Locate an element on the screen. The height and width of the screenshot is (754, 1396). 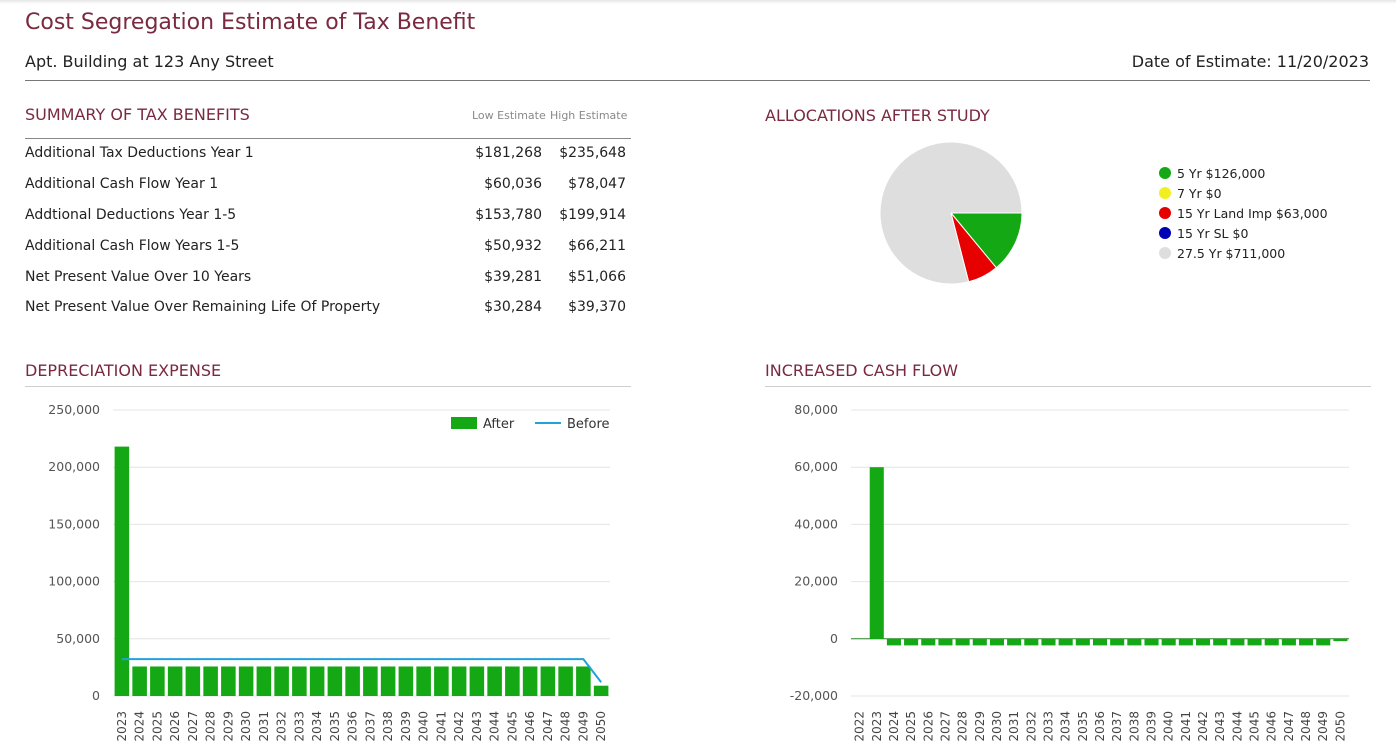
x-tick-label: 2046 is located at coordinates (530, 726).